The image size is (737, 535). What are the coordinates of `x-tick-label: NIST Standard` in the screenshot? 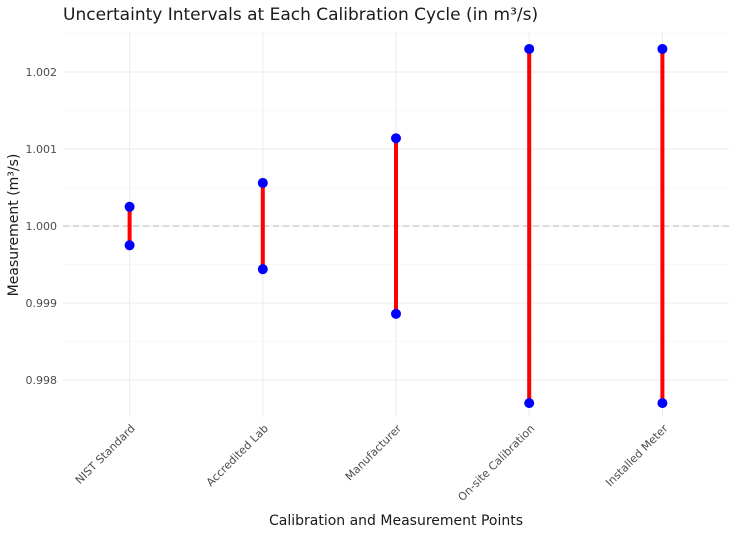 It's located at (105, 454).